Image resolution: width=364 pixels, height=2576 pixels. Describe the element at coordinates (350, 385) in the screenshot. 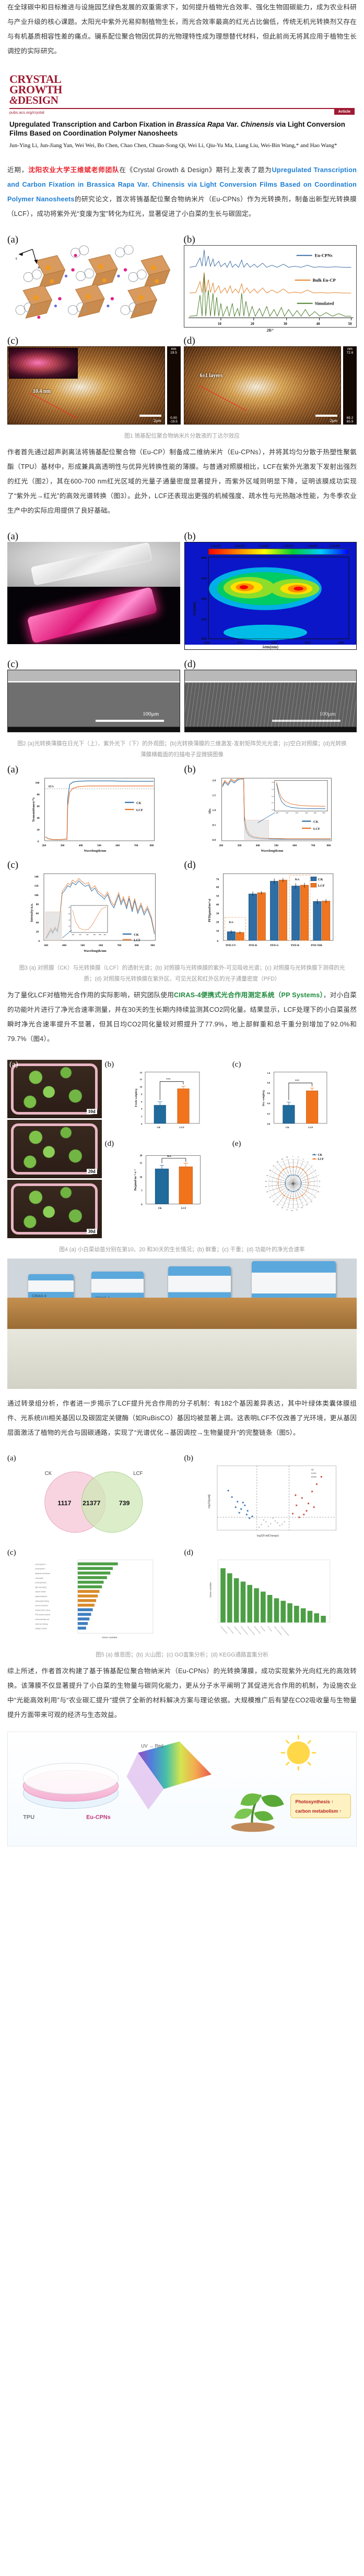

I see `afm-colorbar-d: nm 72.6 69.2 65.9` at that location.